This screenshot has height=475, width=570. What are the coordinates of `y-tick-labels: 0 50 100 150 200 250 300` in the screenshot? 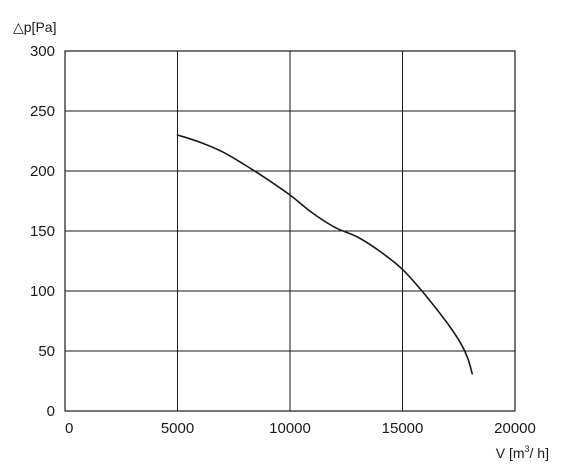 It's located at (42, 231).